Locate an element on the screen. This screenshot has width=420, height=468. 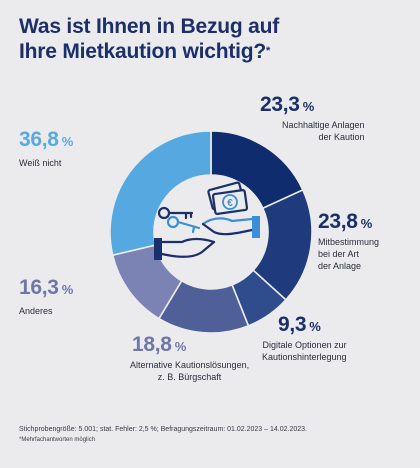
value-23-3: 23,3 is located at coordinates (280, 104).